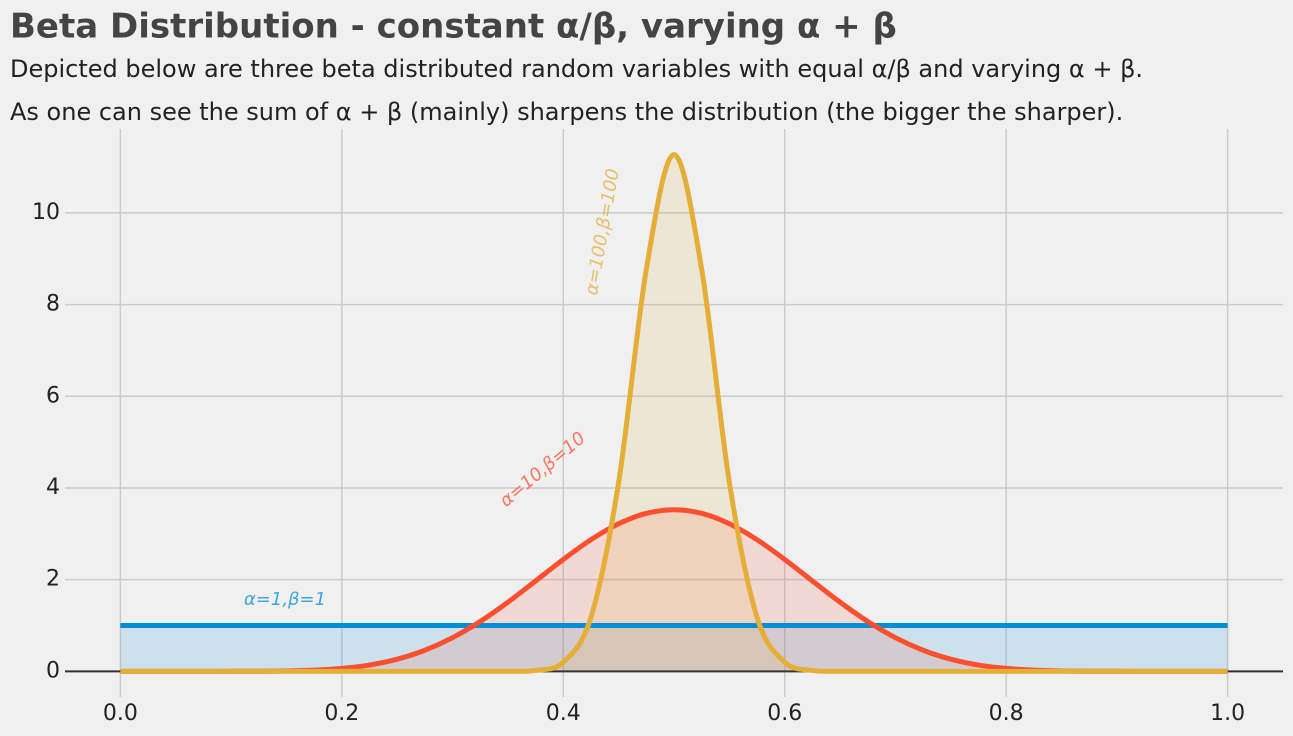 This screenshot has width=1293, height=736. Describe the element at coordinates (53, 395) in the screenshot. I see `y-tick-label: 6` at that location.